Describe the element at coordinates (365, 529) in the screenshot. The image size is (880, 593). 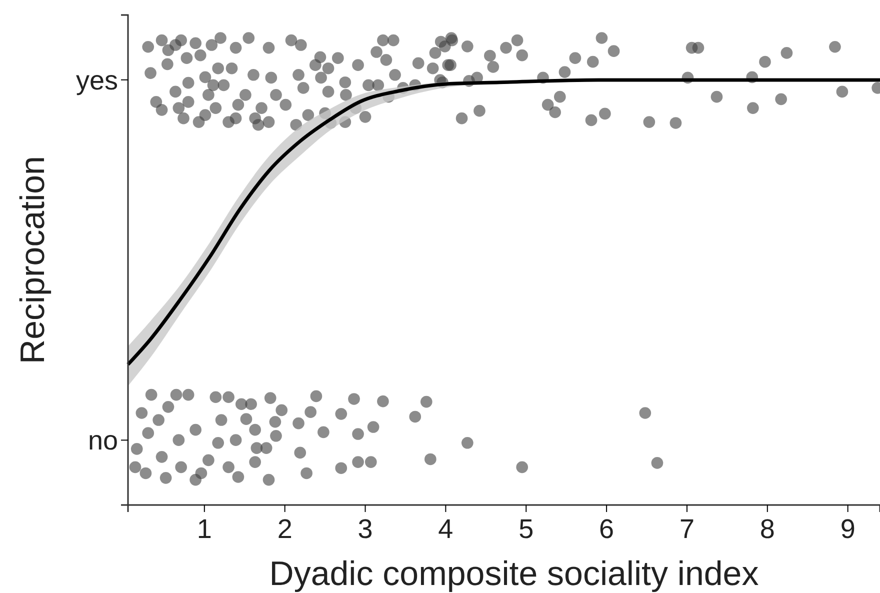
I see `x-tick-label: 3` at that location.